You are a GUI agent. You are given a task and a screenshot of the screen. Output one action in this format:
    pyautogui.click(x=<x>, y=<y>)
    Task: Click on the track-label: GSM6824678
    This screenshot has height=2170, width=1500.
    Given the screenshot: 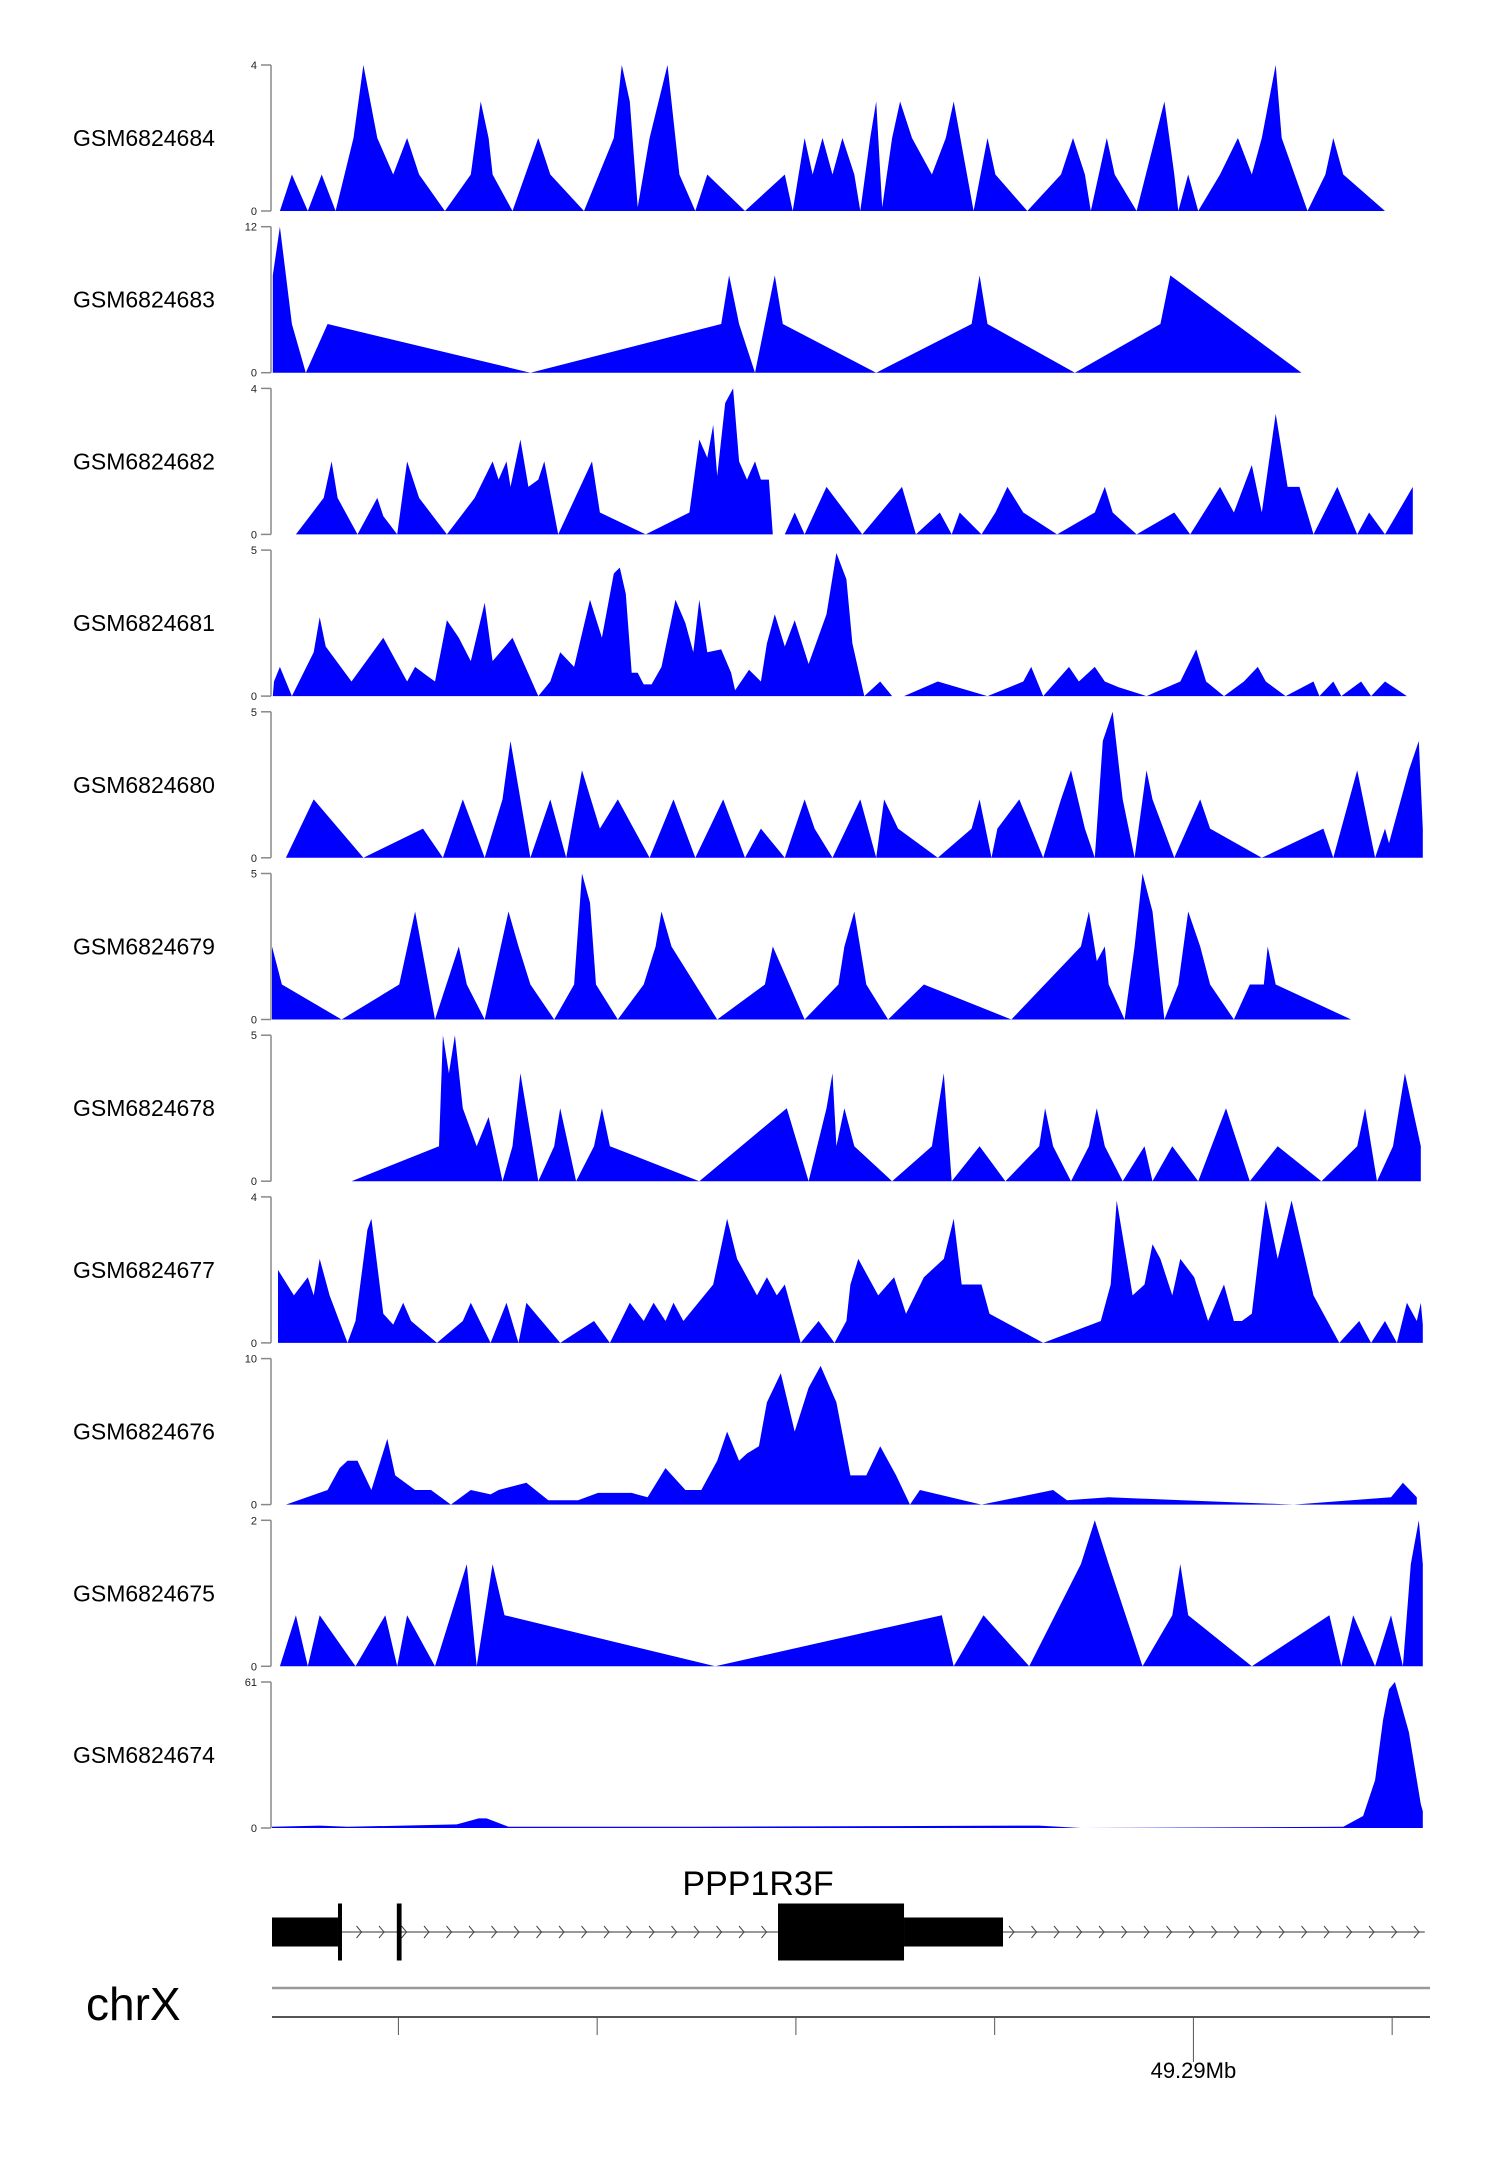 What is the action you would take?
    pyautogui.click(x=144, y=1108)
    